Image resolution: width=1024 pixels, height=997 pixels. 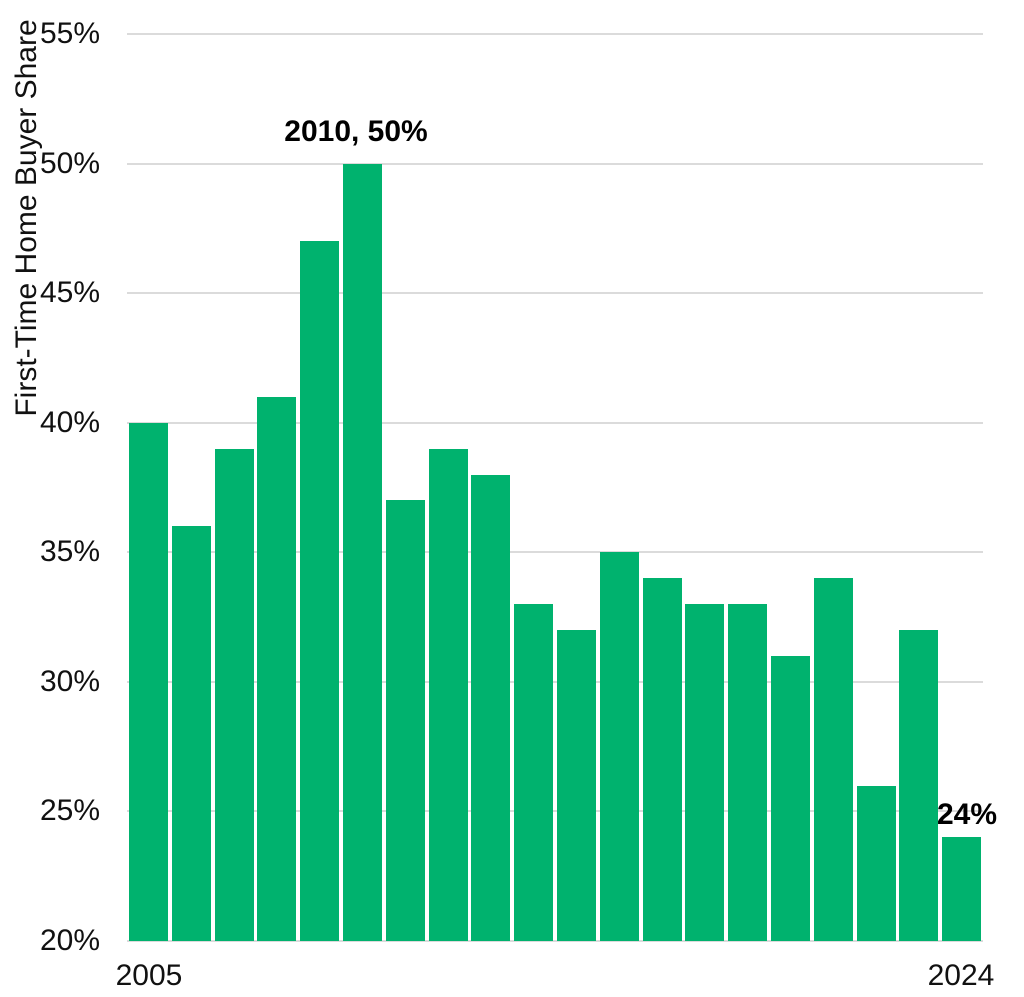 What do you see at coordinates (961, 975) in the screenshot?
I see `x-tick-2024: 2024` at bounding box center [961, 975].